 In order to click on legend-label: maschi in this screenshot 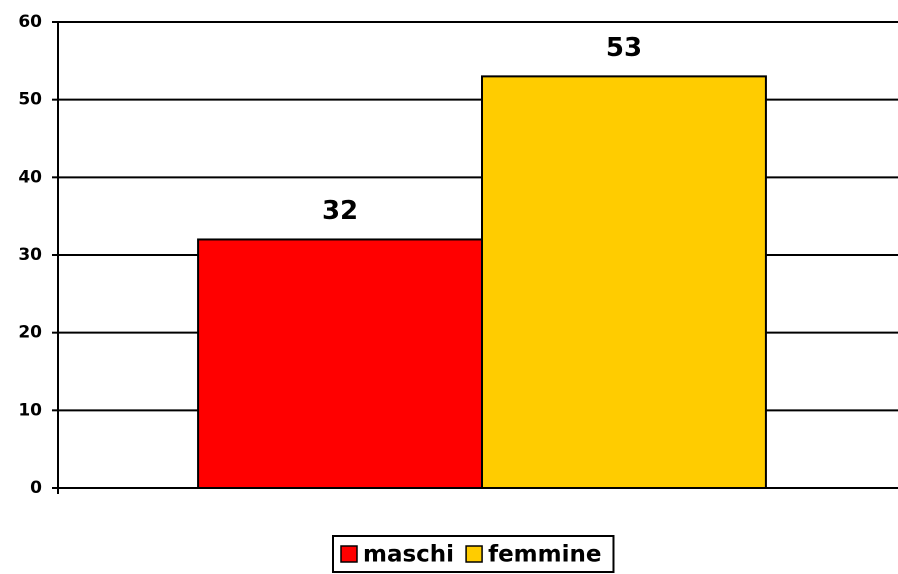, I will do `click(408, 555)`.